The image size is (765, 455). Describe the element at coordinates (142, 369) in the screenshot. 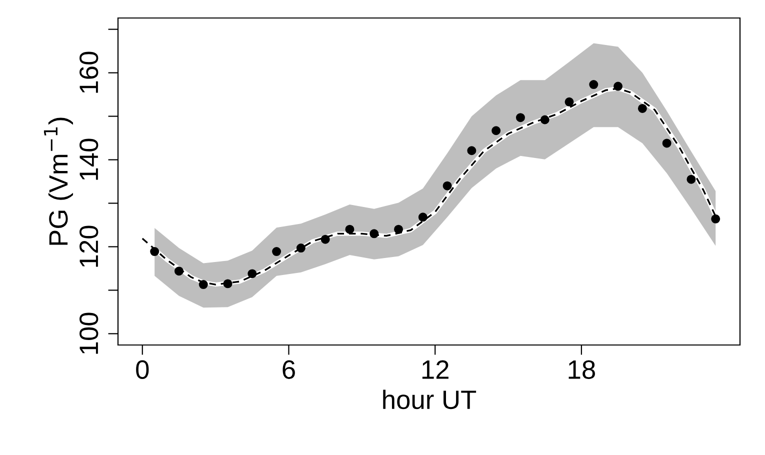

I see `x-tick-label: 0` at that location.